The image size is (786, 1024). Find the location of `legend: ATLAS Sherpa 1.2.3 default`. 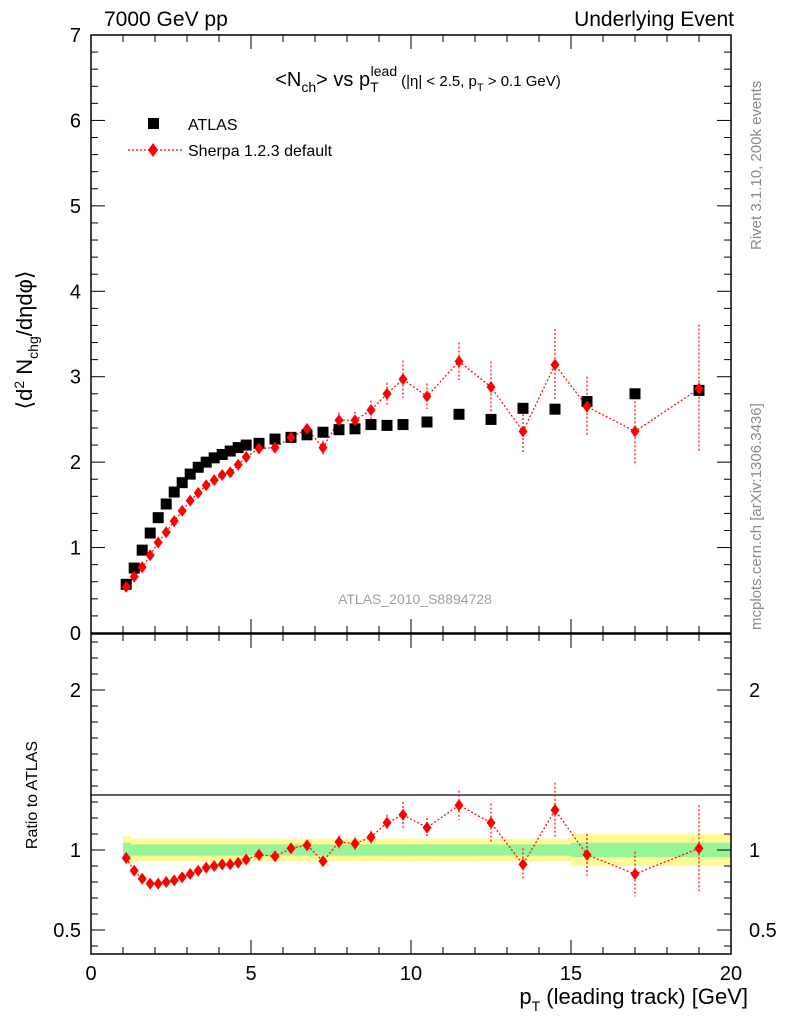

legend: ATLAS Sherpa 1.2.3 default is located at coordinates (230, 138).